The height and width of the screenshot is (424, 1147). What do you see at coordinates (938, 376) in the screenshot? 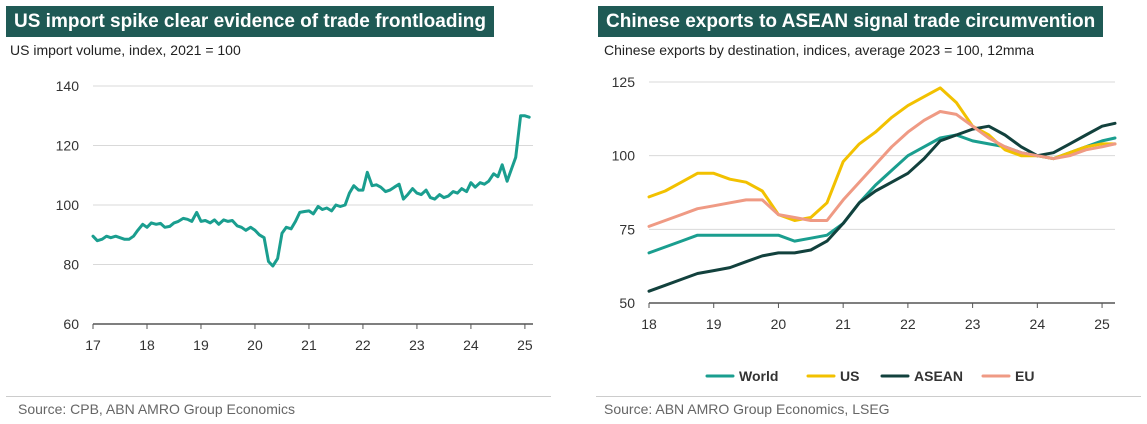
I see `legend-label-asean: ASEAN` at bounding box center [938, 376].